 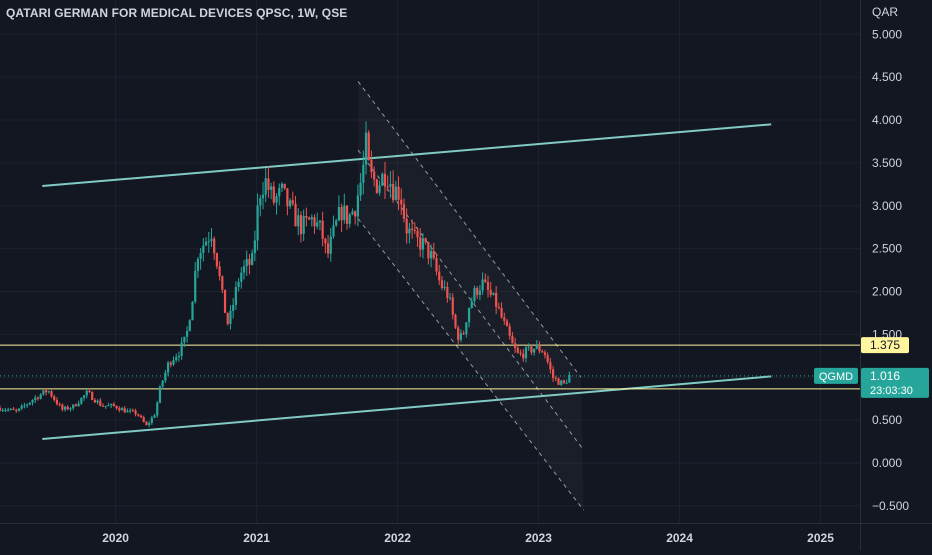 I want to click on upper-trendline, so click(x=407, y=155).